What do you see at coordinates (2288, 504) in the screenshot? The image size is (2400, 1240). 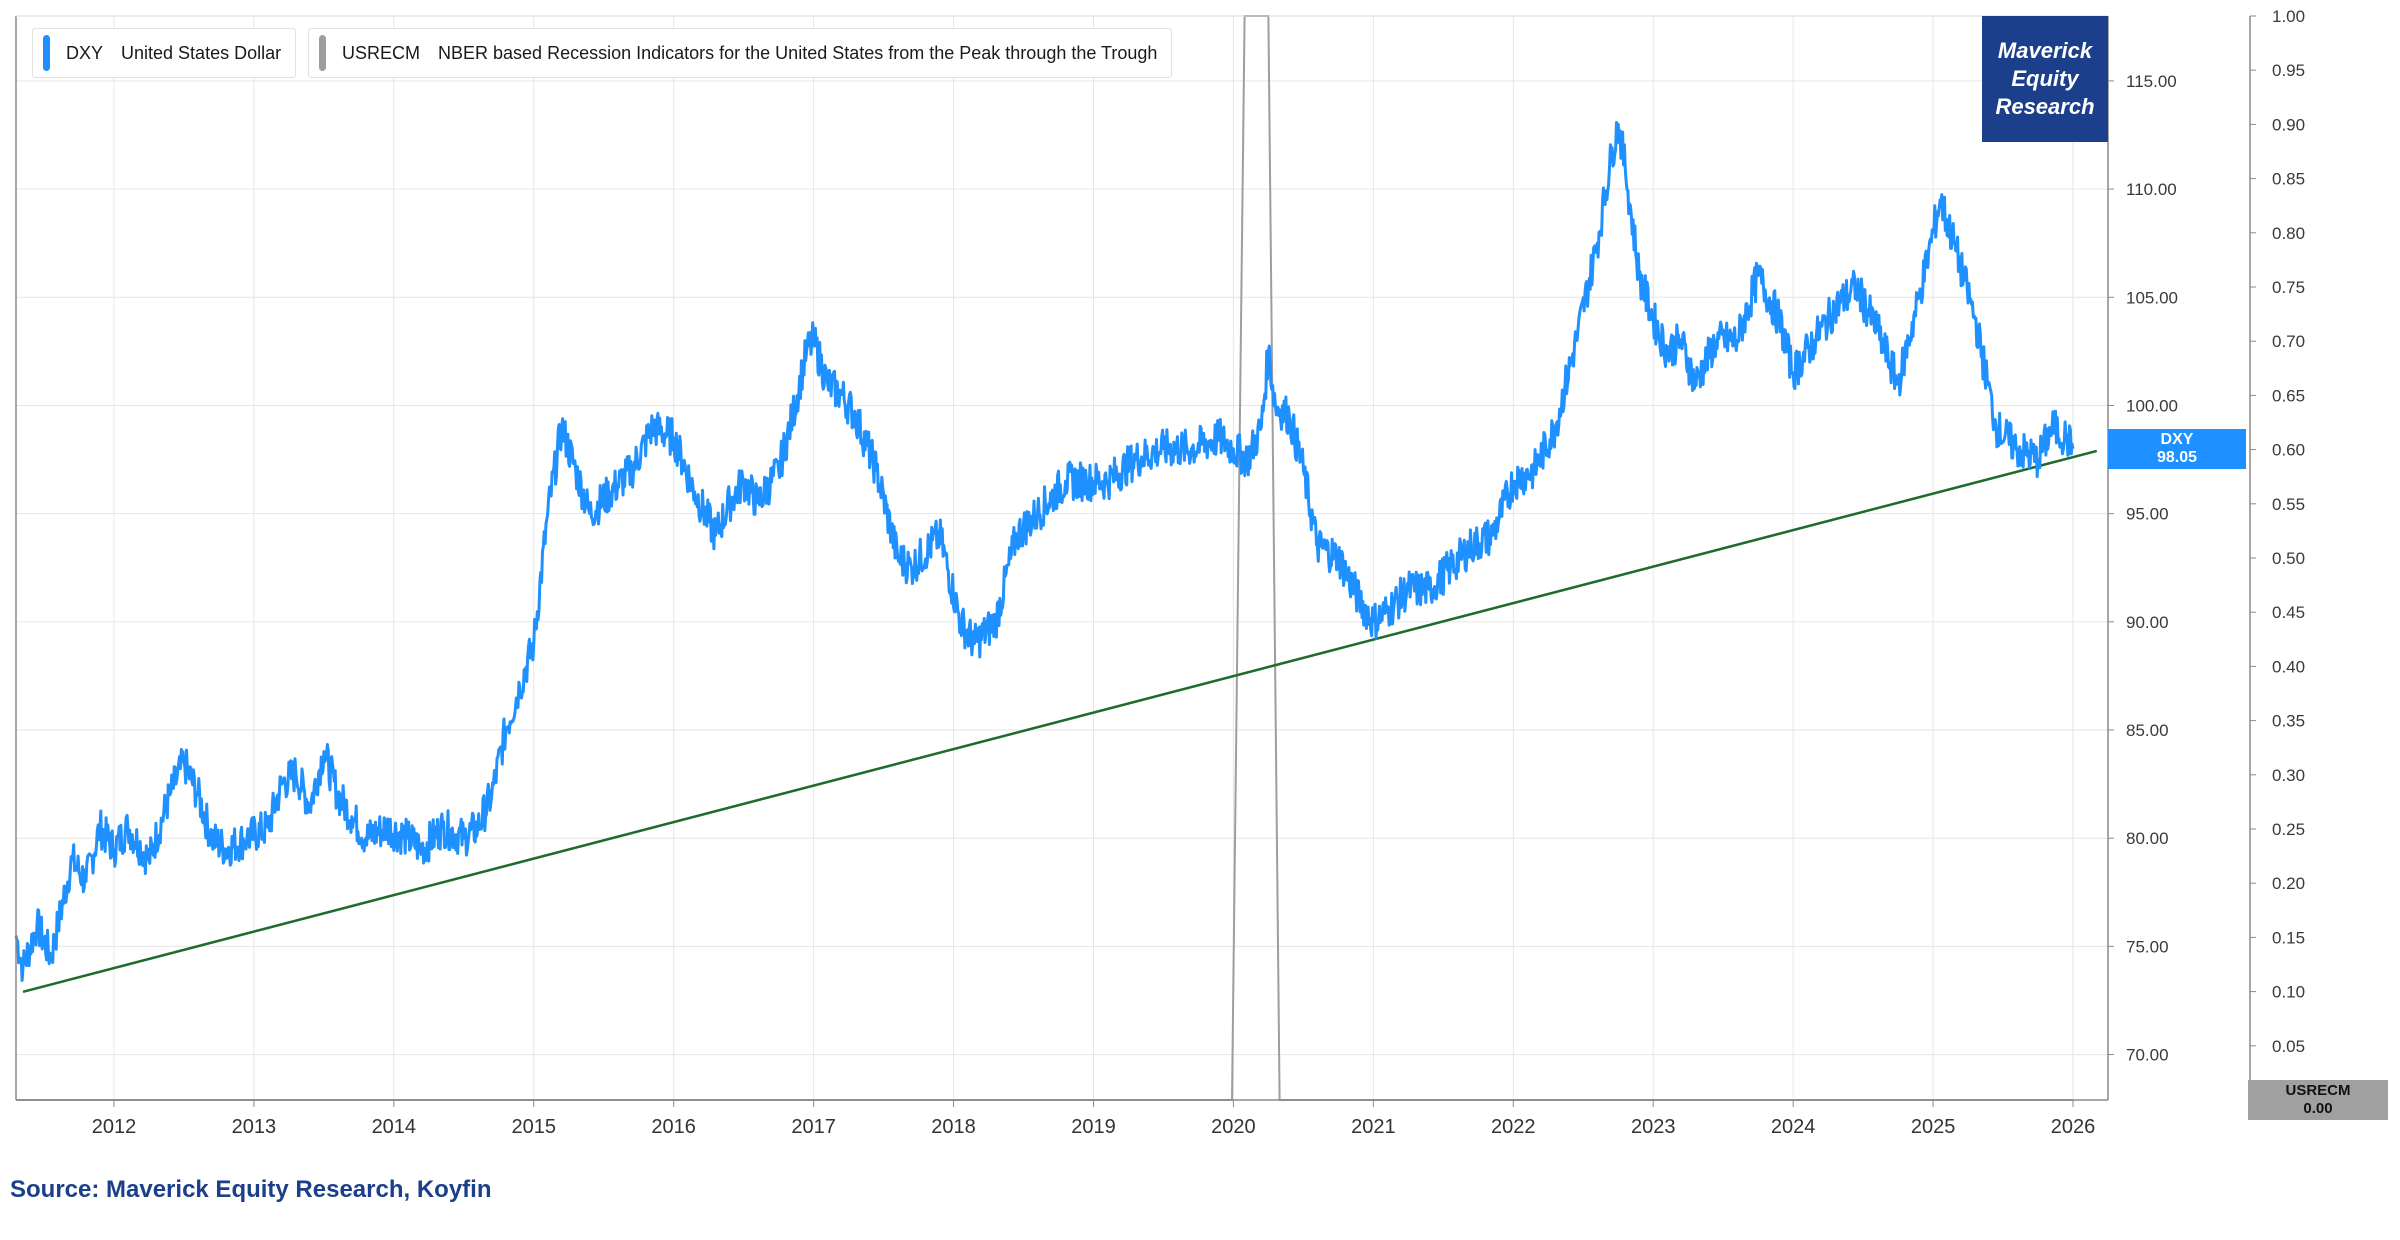 I see `right-tick-label: 0.55` at bounding box center [2288, 504].